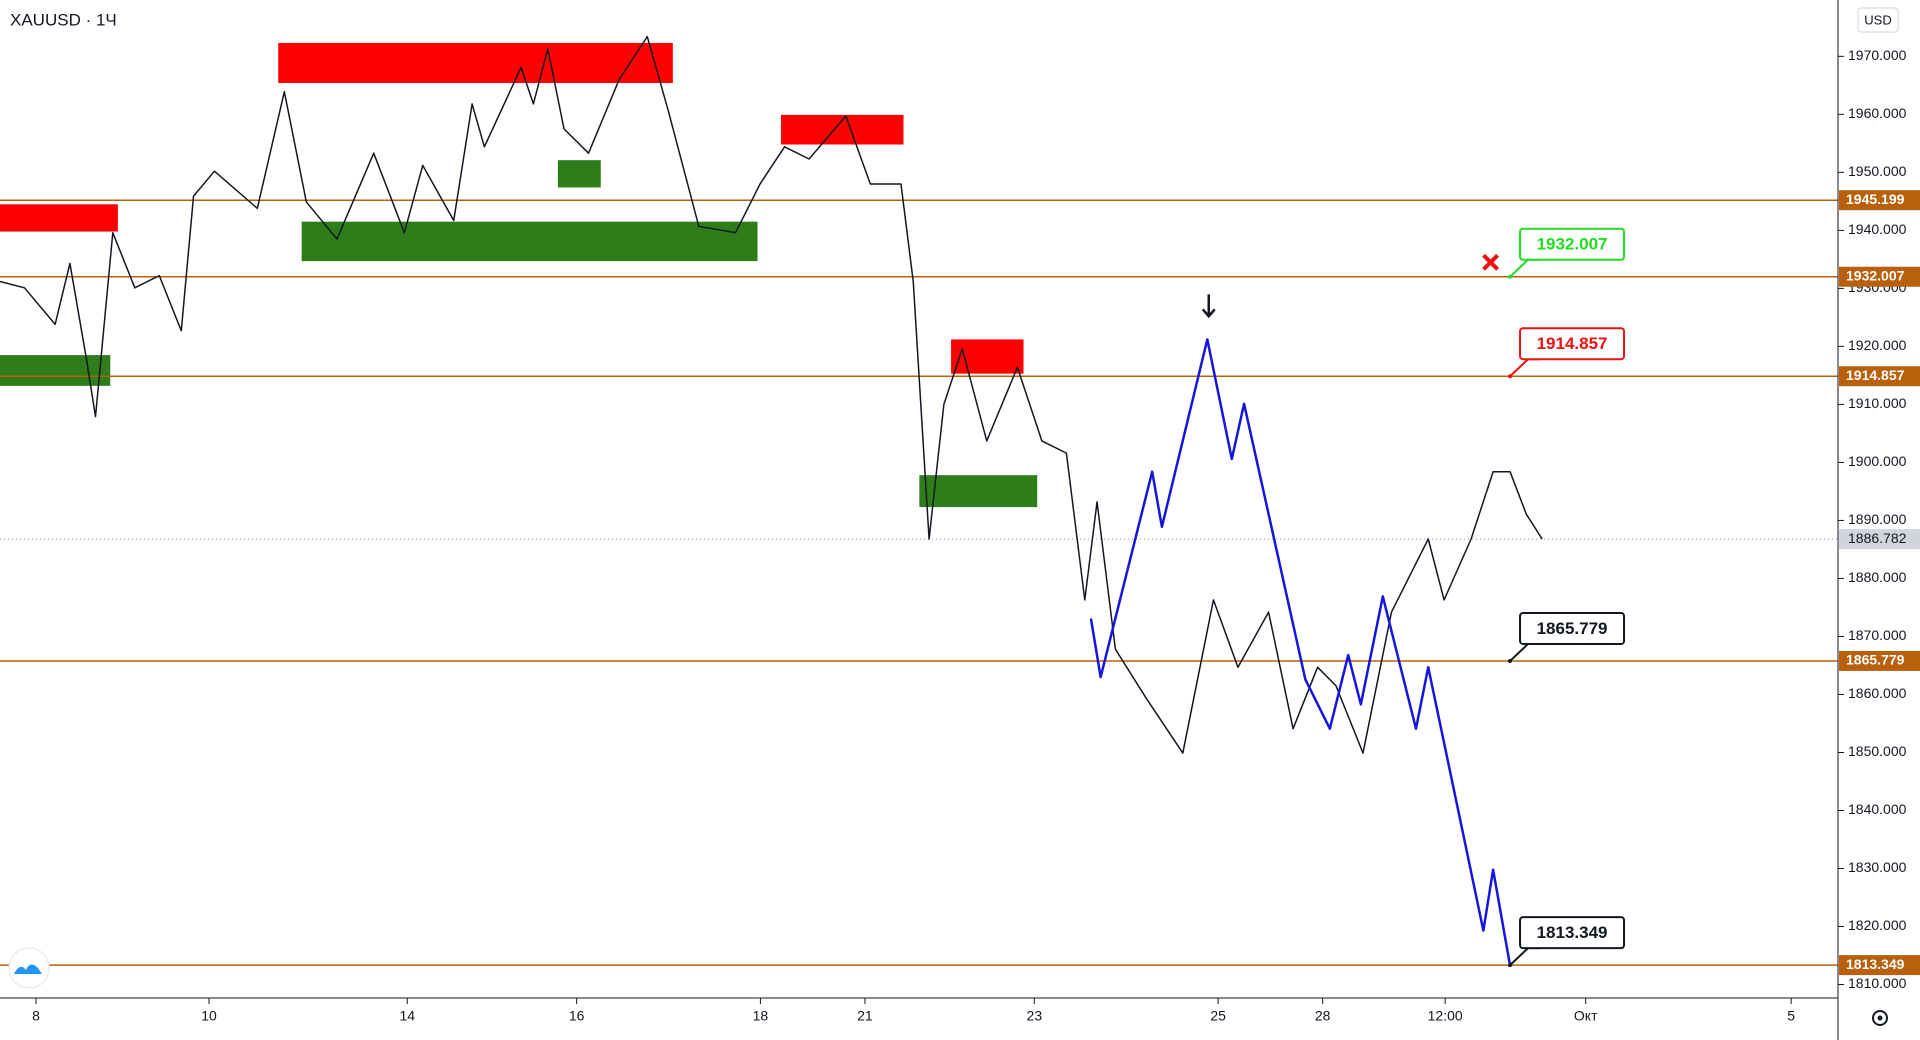 The height and width of the screenshot is (1040, 1920). I want to click on x-tick-label: 18, so click(761, 1016).